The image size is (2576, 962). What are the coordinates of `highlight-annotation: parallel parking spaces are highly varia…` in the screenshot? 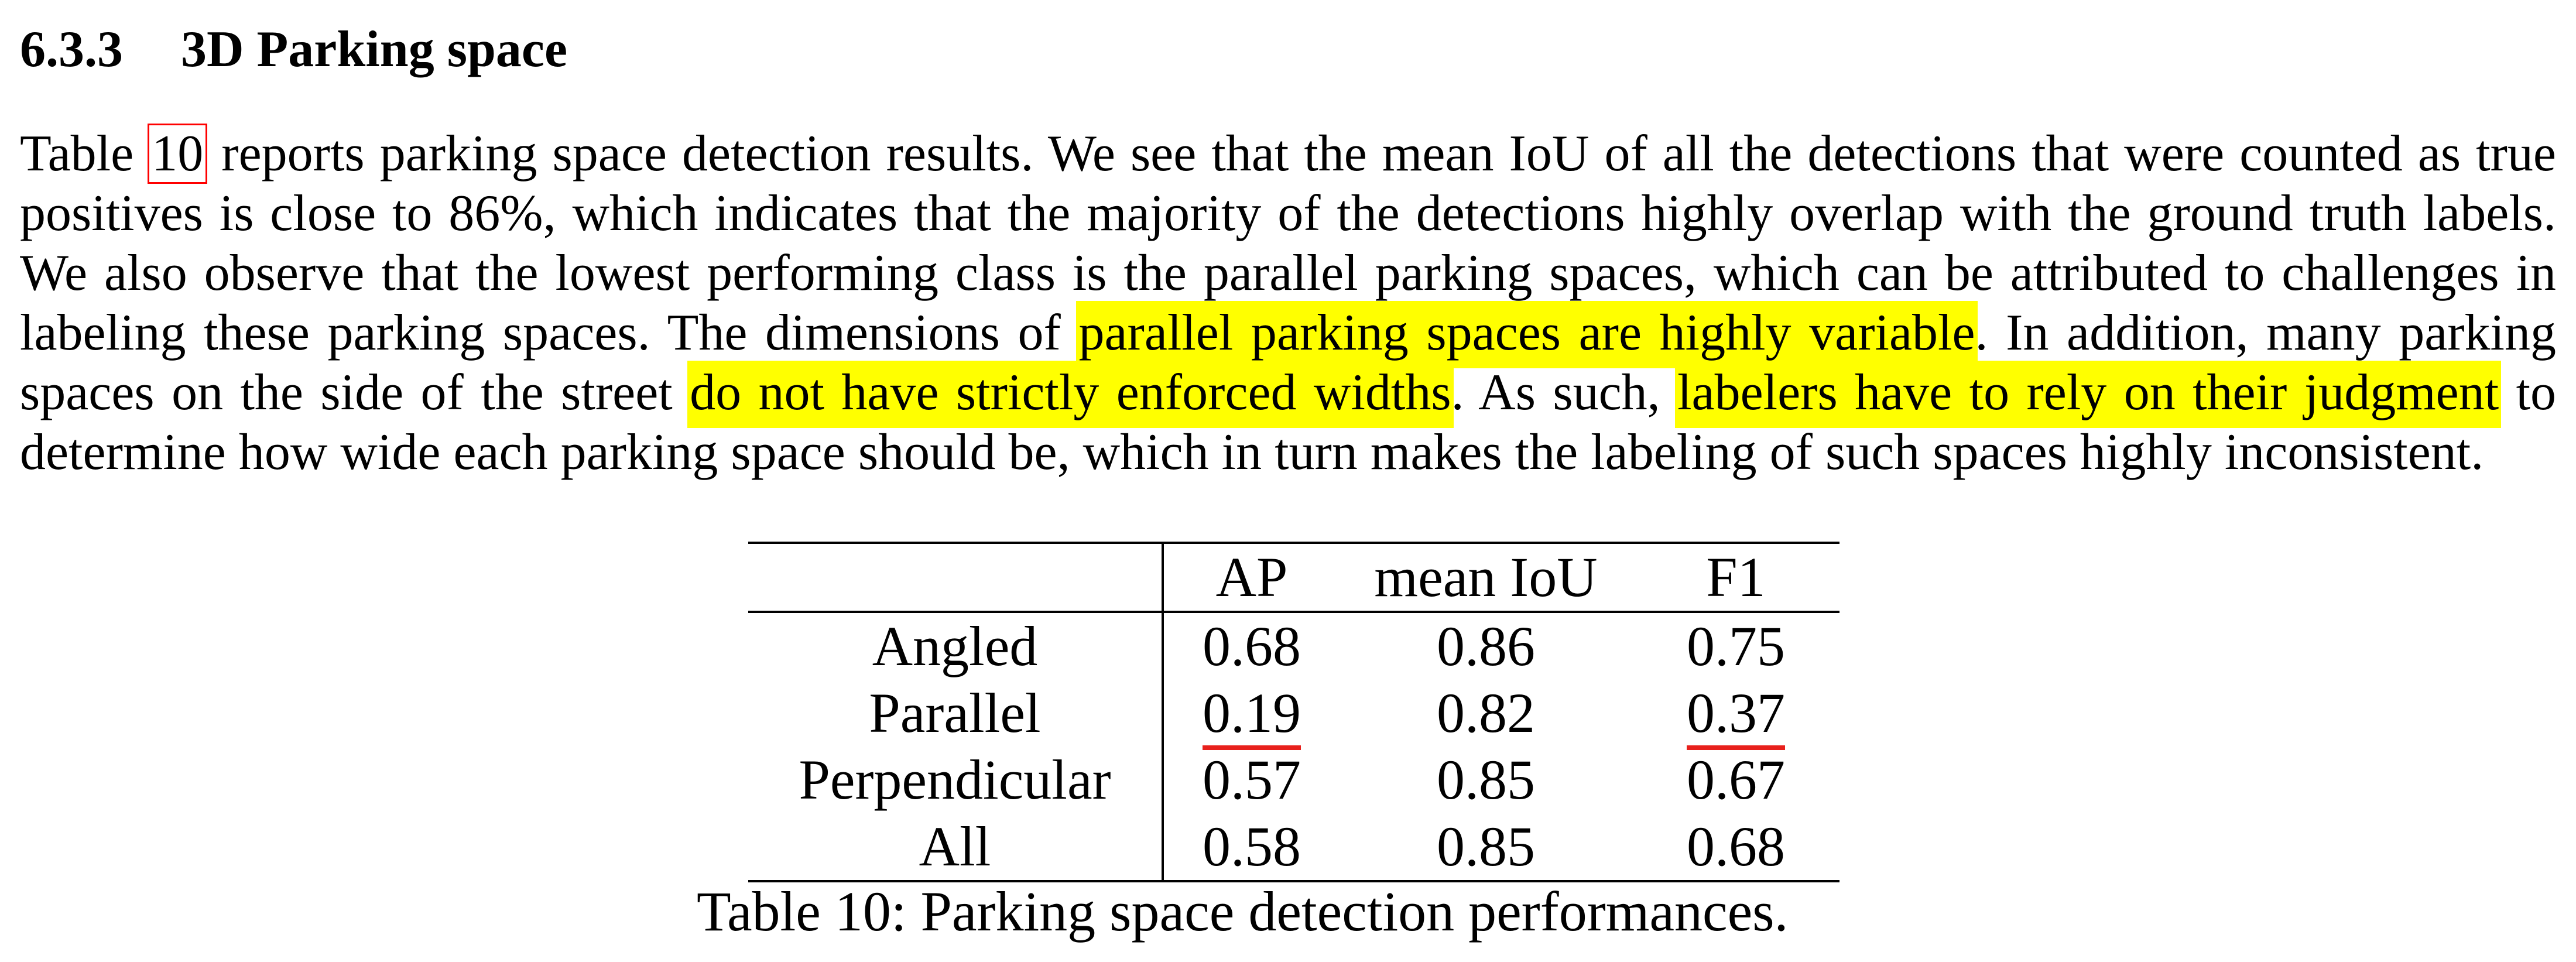 It's located at (1527, 334).